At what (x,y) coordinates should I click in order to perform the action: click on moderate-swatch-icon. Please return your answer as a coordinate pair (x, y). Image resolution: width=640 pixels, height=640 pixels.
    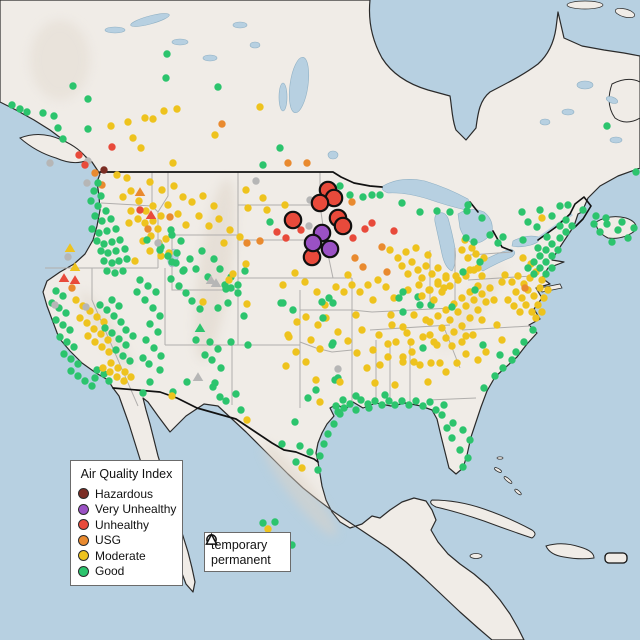
    Looking at the image, I should click on (83, 556).